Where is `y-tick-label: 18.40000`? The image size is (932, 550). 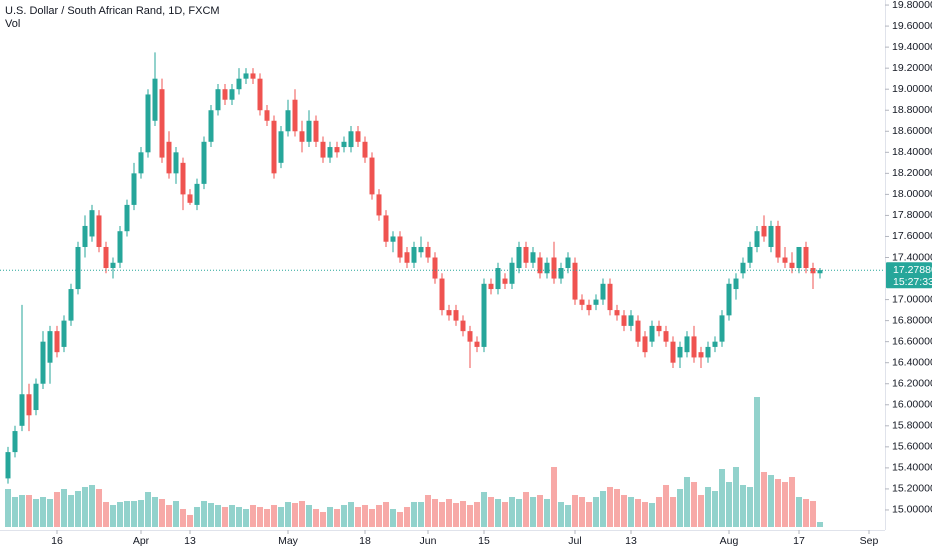
y-tick-label: 18.40000 is located at coordinates (912, 152).